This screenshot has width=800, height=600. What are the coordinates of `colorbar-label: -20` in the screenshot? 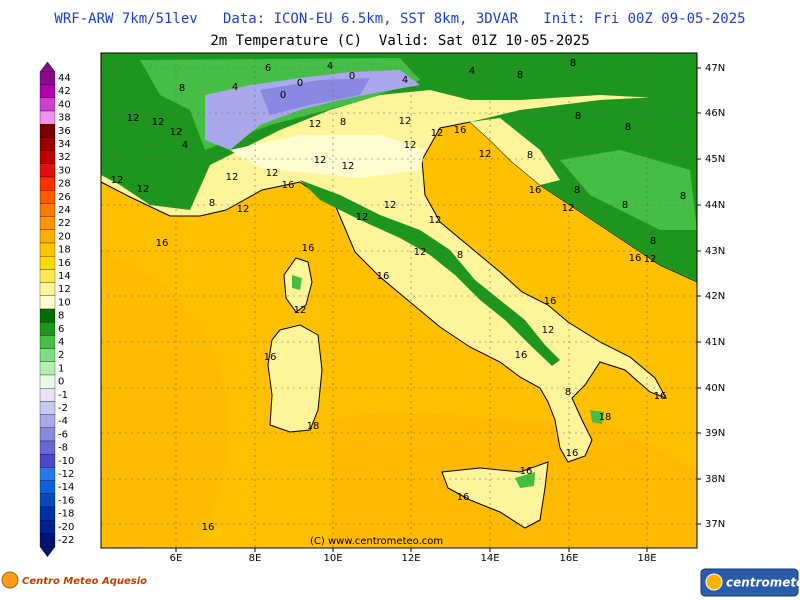 It's located at (66, 527).